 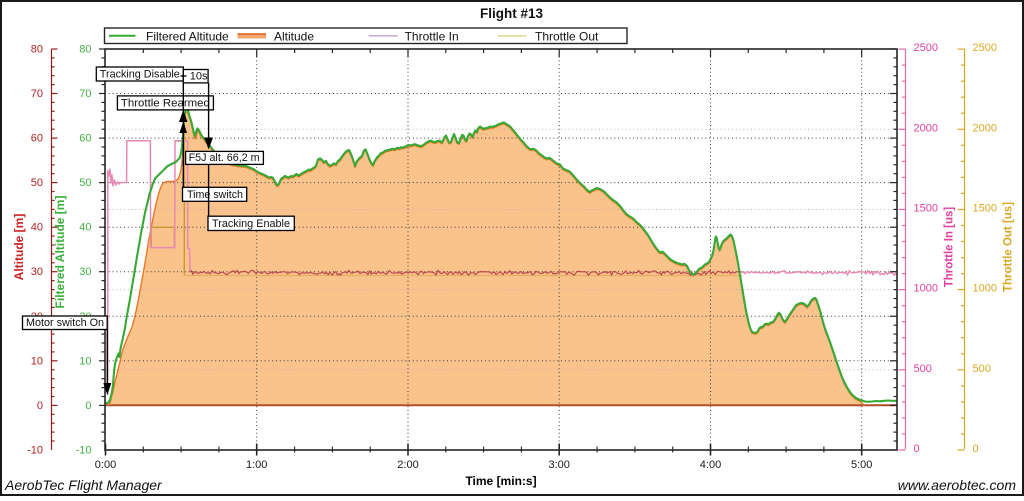 What do you see at coordinates (256, 465) in the screenshot?
I see `svg-text: 1:00` at bounding box center [256, 465].